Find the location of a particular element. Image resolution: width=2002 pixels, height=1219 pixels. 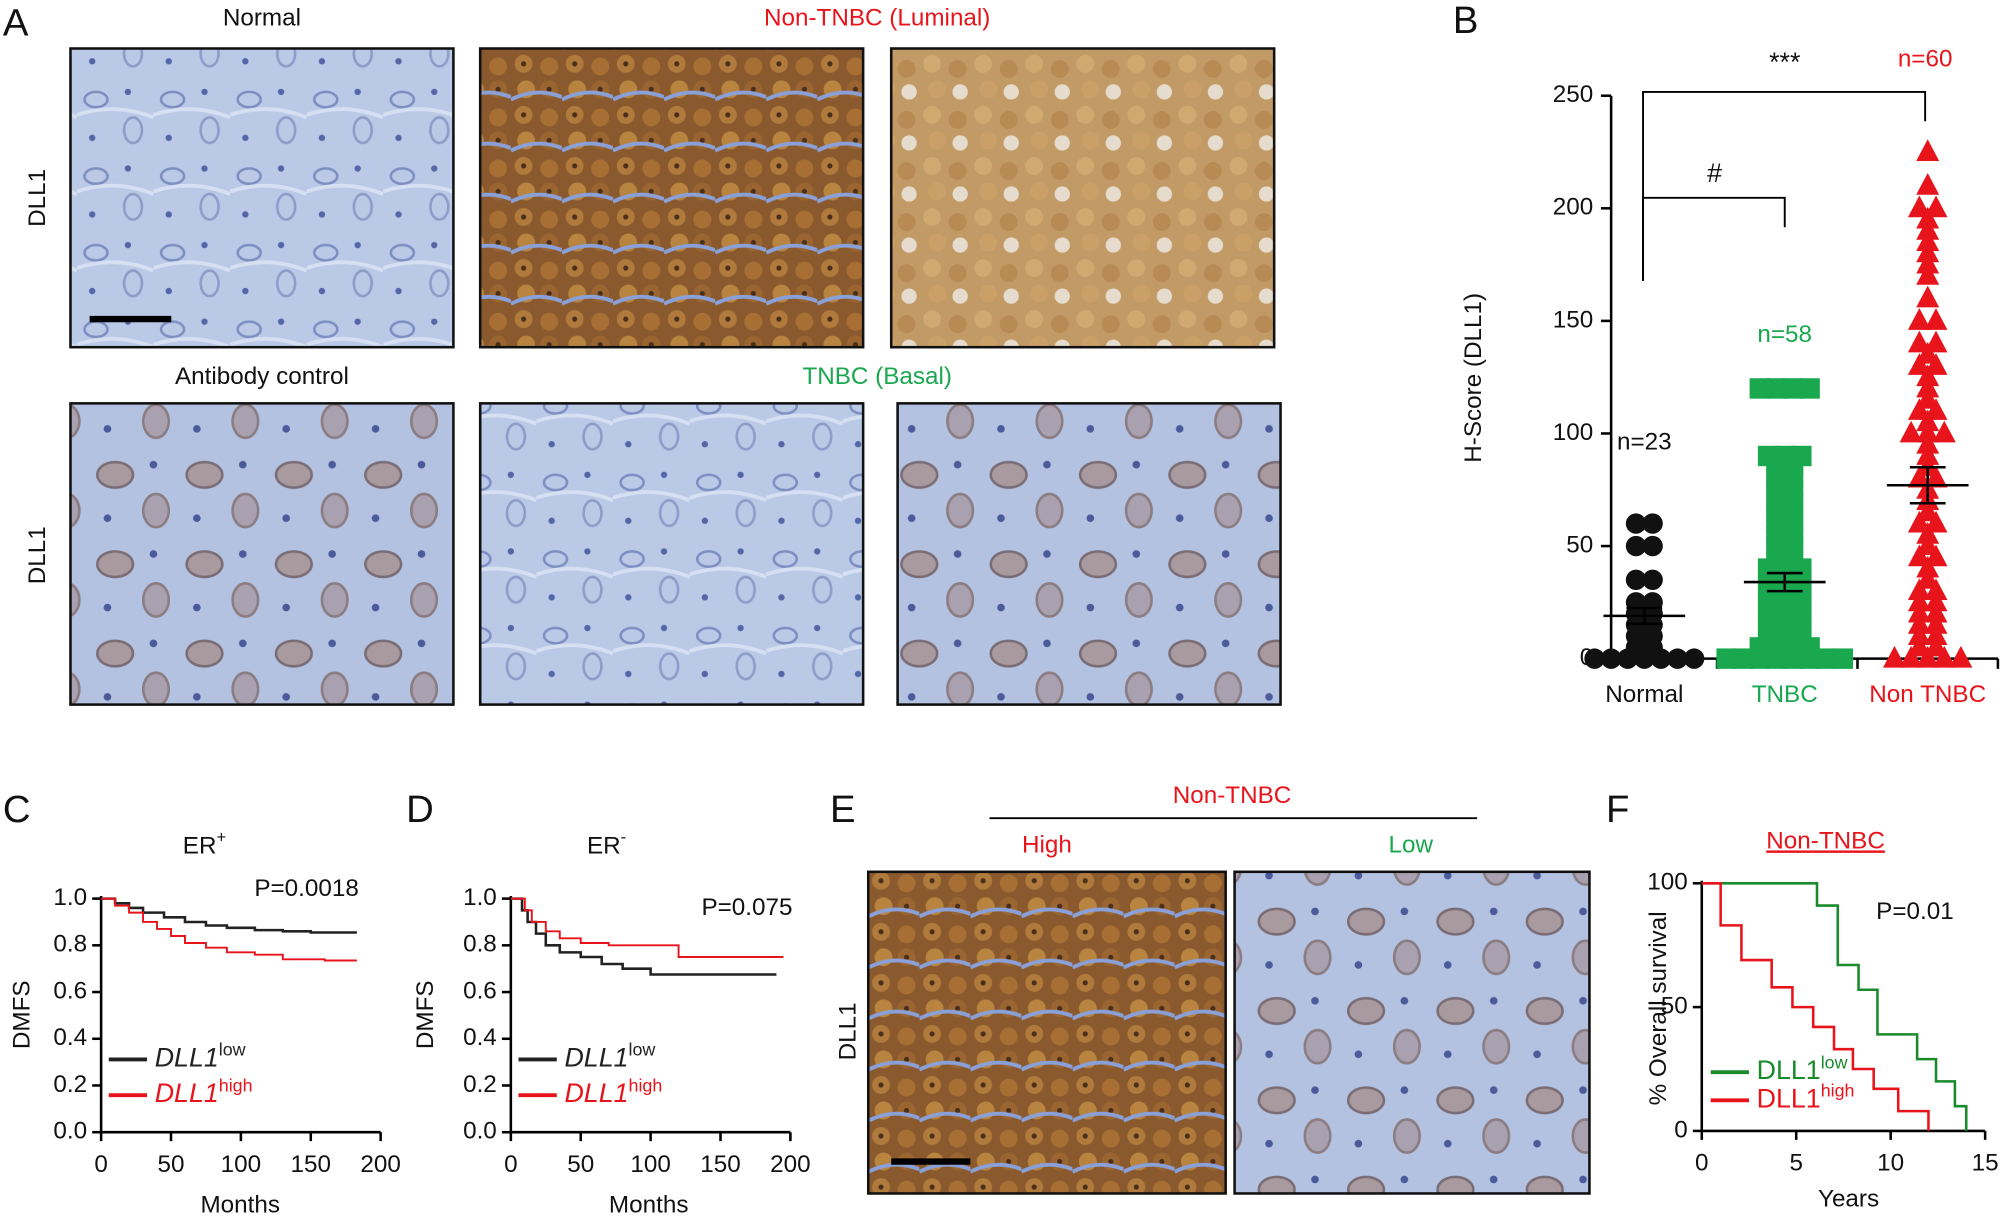

x-tick-label: 15 is located at coordinates (1985, 1163).